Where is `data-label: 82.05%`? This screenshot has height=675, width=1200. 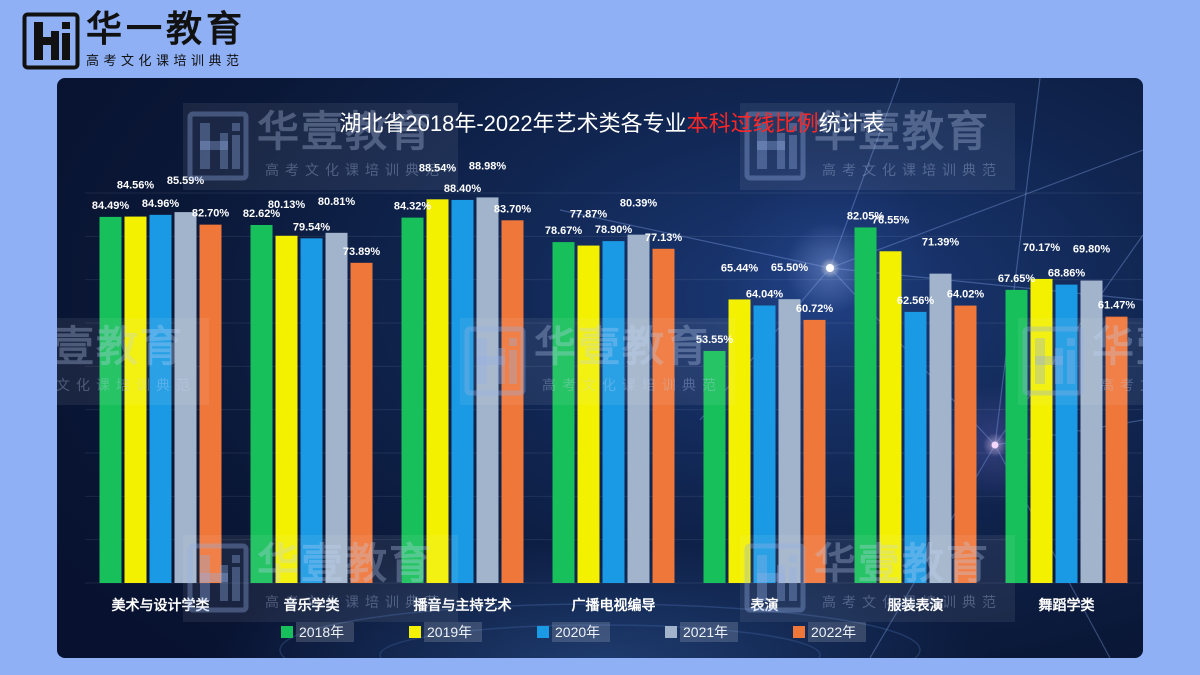 data-label: 82.05% is located at coordinates (866, 216).